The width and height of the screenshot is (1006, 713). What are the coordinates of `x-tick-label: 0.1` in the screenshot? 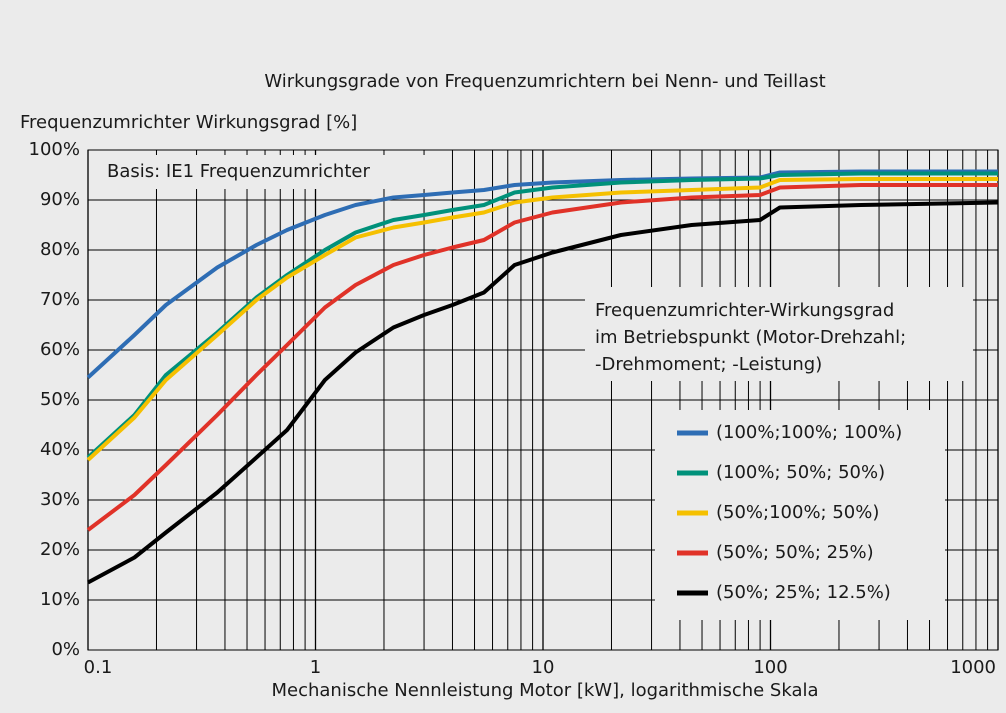 It's located at (98, 667).